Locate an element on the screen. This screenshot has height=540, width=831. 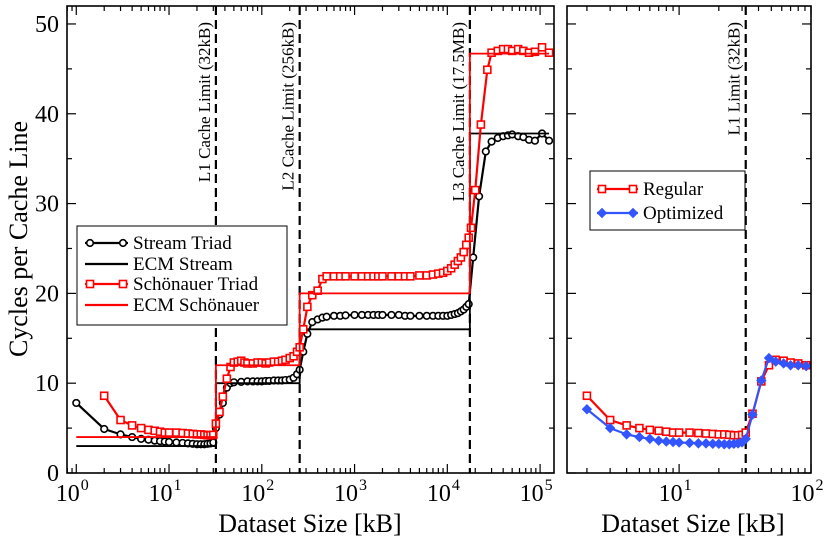
legend-label-schonauer-triad: Schönauer Triad is located at coordinates (196, 284).